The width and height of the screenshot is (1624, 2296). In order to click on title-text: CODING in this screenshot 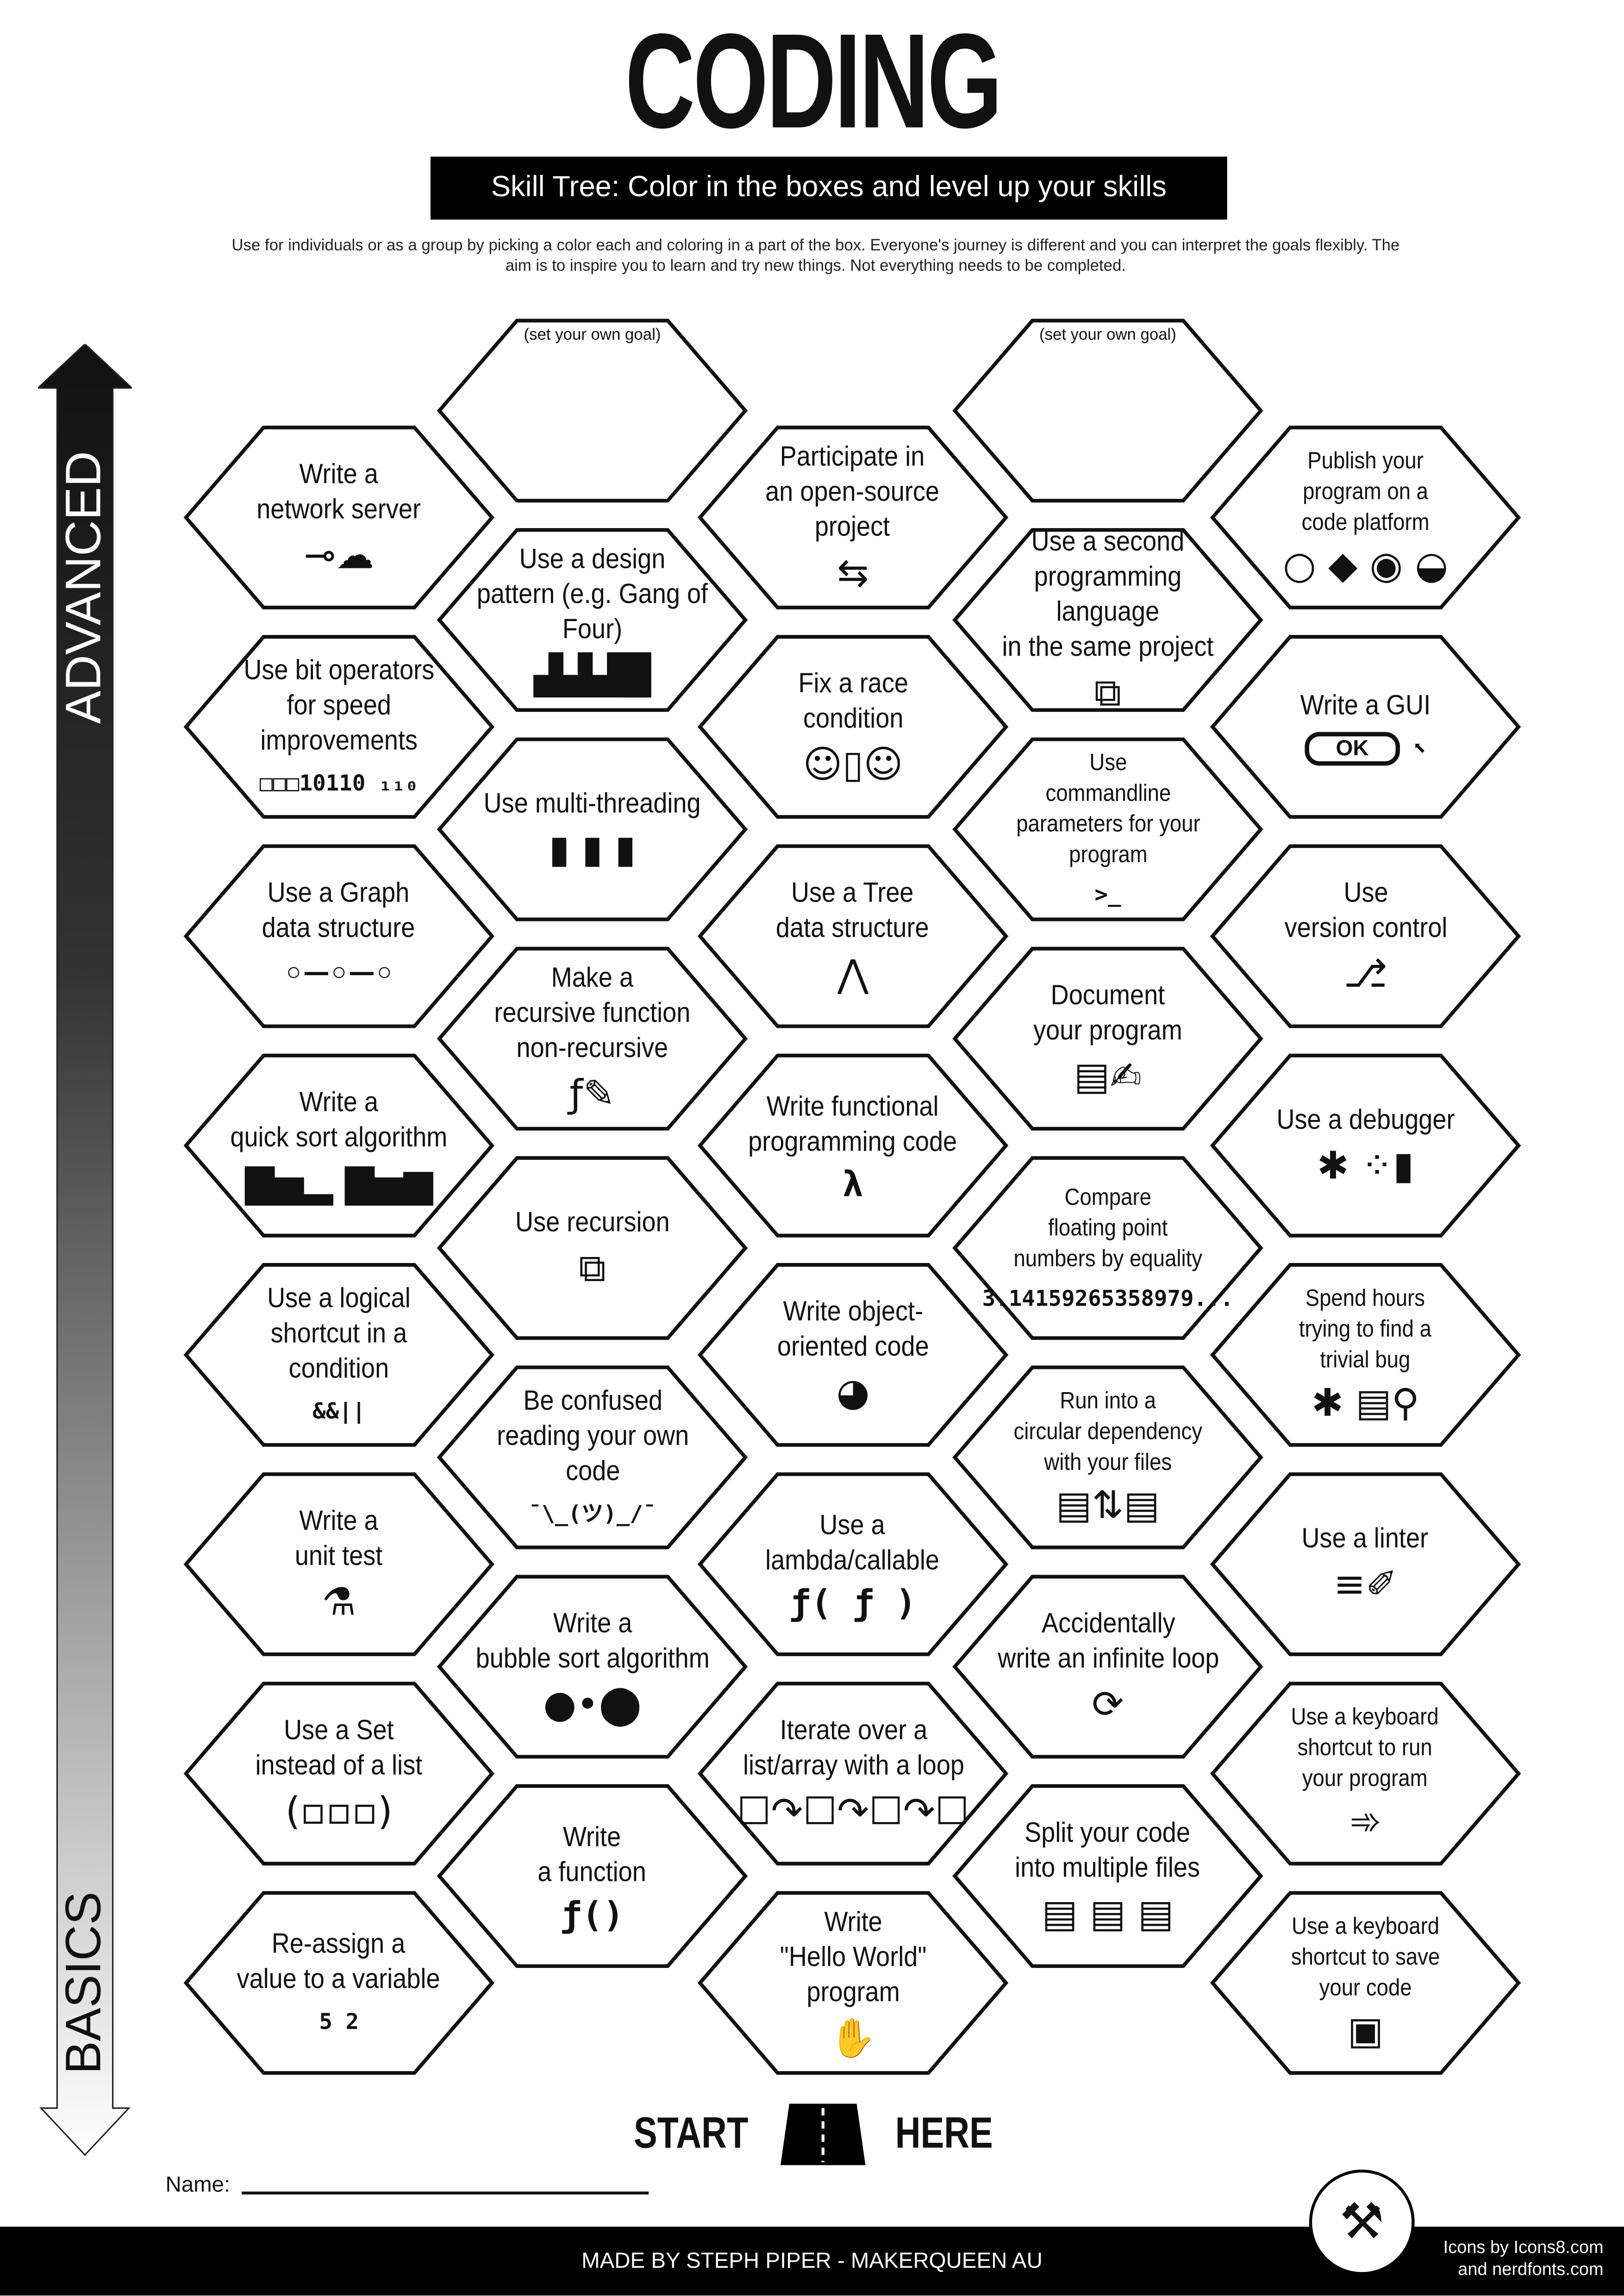, I will do `click(813, 82)`.